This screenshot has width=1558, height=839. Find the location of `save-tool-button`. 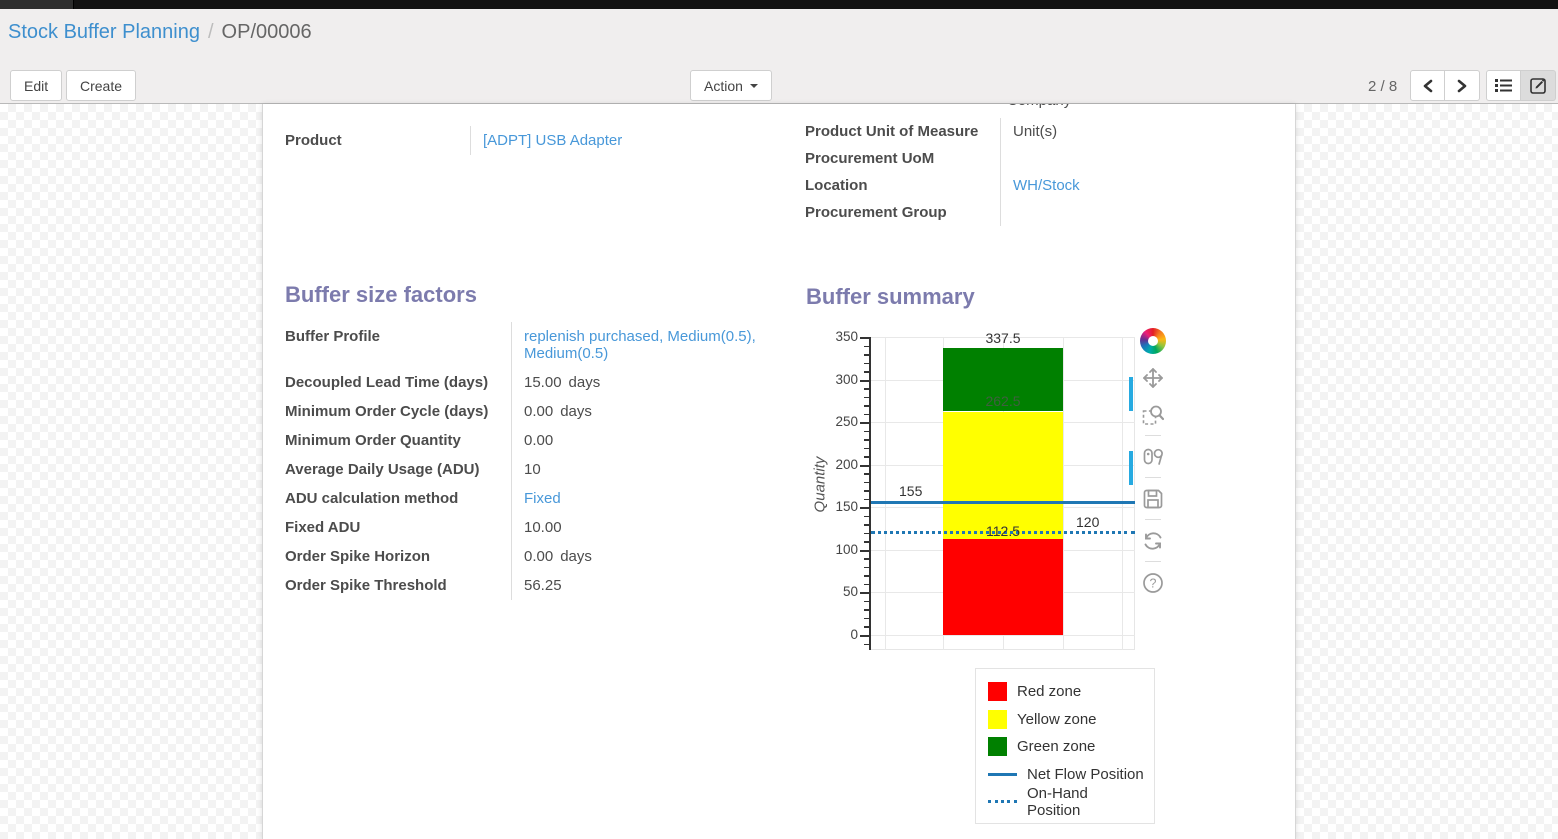

save-tool-button is located at coordinates (1153, 499).